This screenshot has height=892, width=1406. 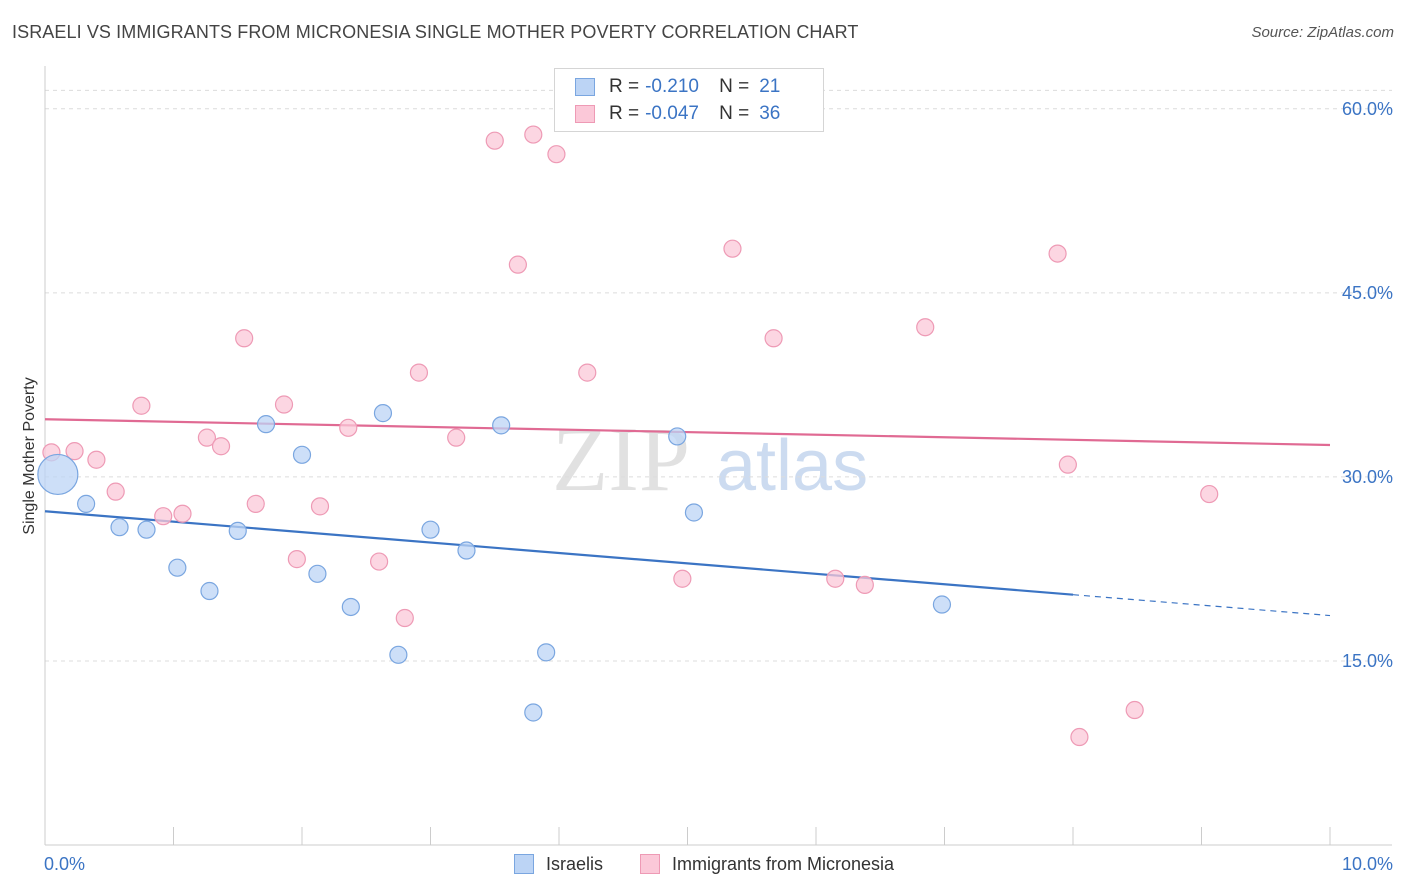 What do you see at coordinates (1201, 605) in the screenshot?
I see `trendline-israelis-extension` at bounding box center [1201, 605].